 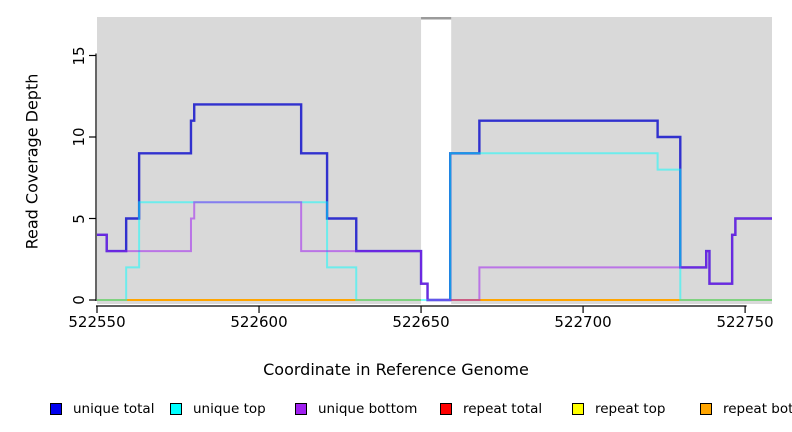 What do you see at coordinates (32, 161) in the screenshot?
I see `y-axis-title: Read Coverage Depth` at bounding box center [32, 161].